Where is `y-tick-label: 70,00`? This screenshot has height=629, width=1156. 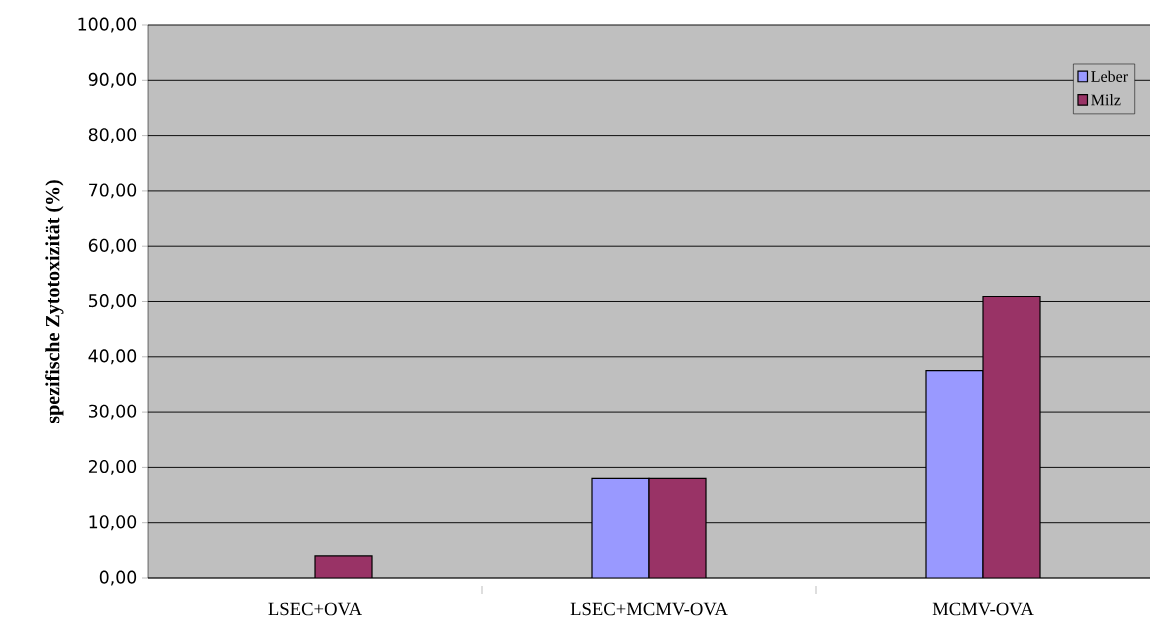
y-tick-label: 70,00 is located at coordinates (113, 191).